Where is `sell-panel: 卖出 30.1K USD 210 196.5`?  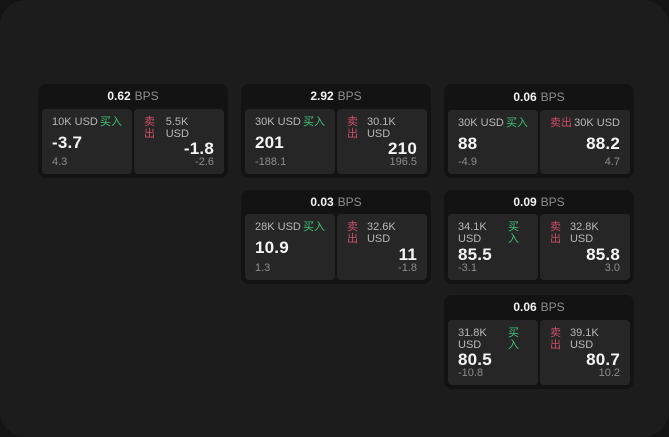
sell-panel: 卖出 30.1K USD 210 196.5 is located at coordinates (382, 141).